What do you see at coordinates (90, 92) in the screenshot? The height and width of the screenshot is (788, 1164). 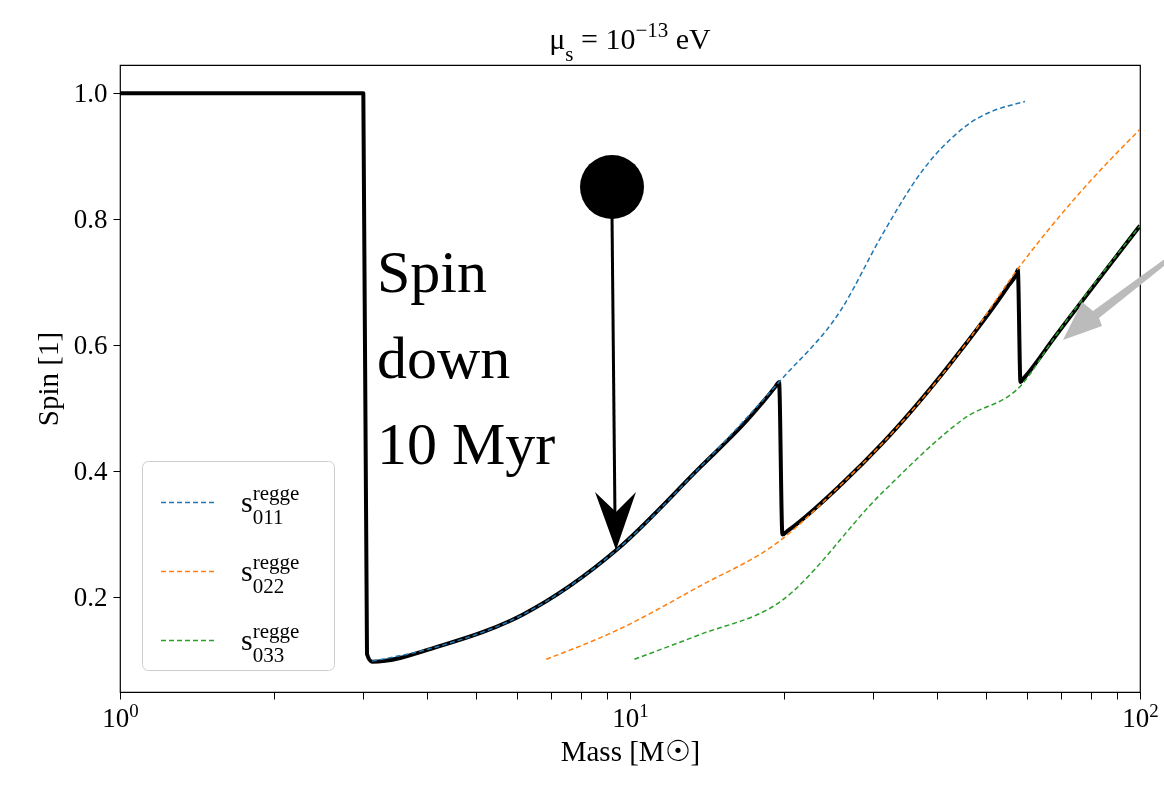 I see `y-tick-label: 1.0` at bounding box center [90, 92].